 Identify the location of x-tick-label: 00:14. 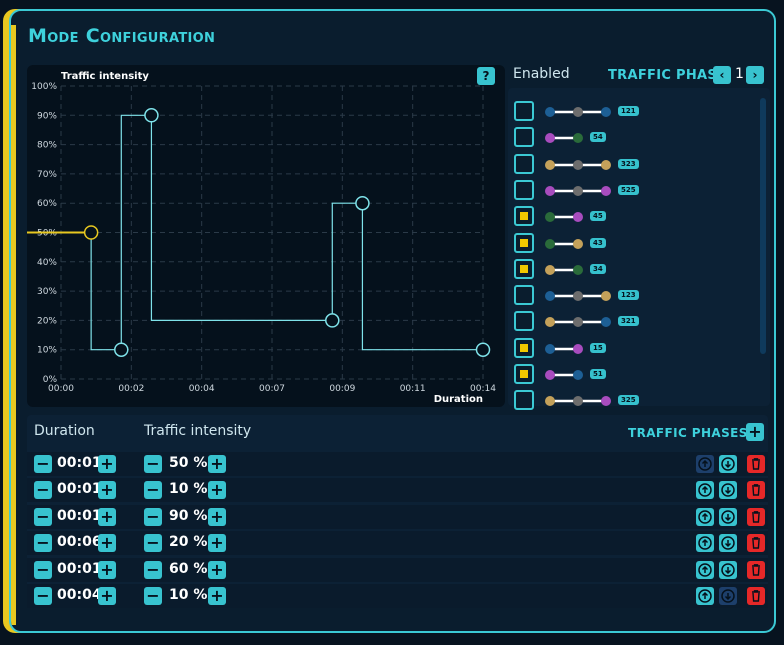
(483, 389).